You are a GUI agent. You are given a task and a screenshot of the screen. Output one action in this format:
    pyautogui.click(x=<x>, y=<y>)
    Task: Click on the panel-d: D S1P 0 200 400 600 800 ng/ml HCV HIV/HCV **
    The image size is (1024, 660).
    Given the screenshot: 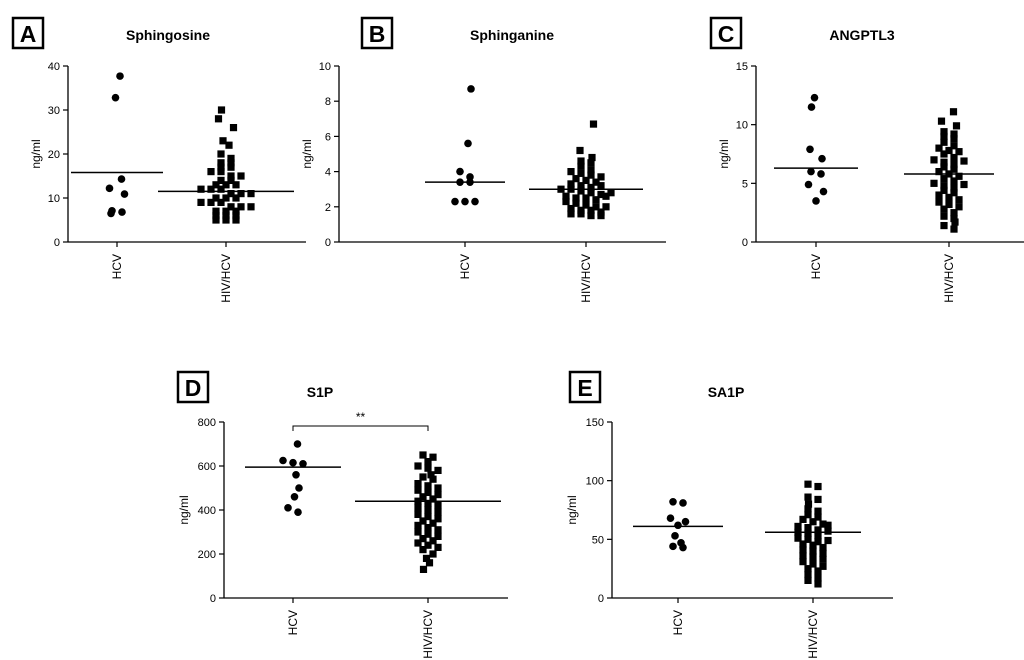 What is the action you would take?
    pyautogui.click(x=342, y=514)
    